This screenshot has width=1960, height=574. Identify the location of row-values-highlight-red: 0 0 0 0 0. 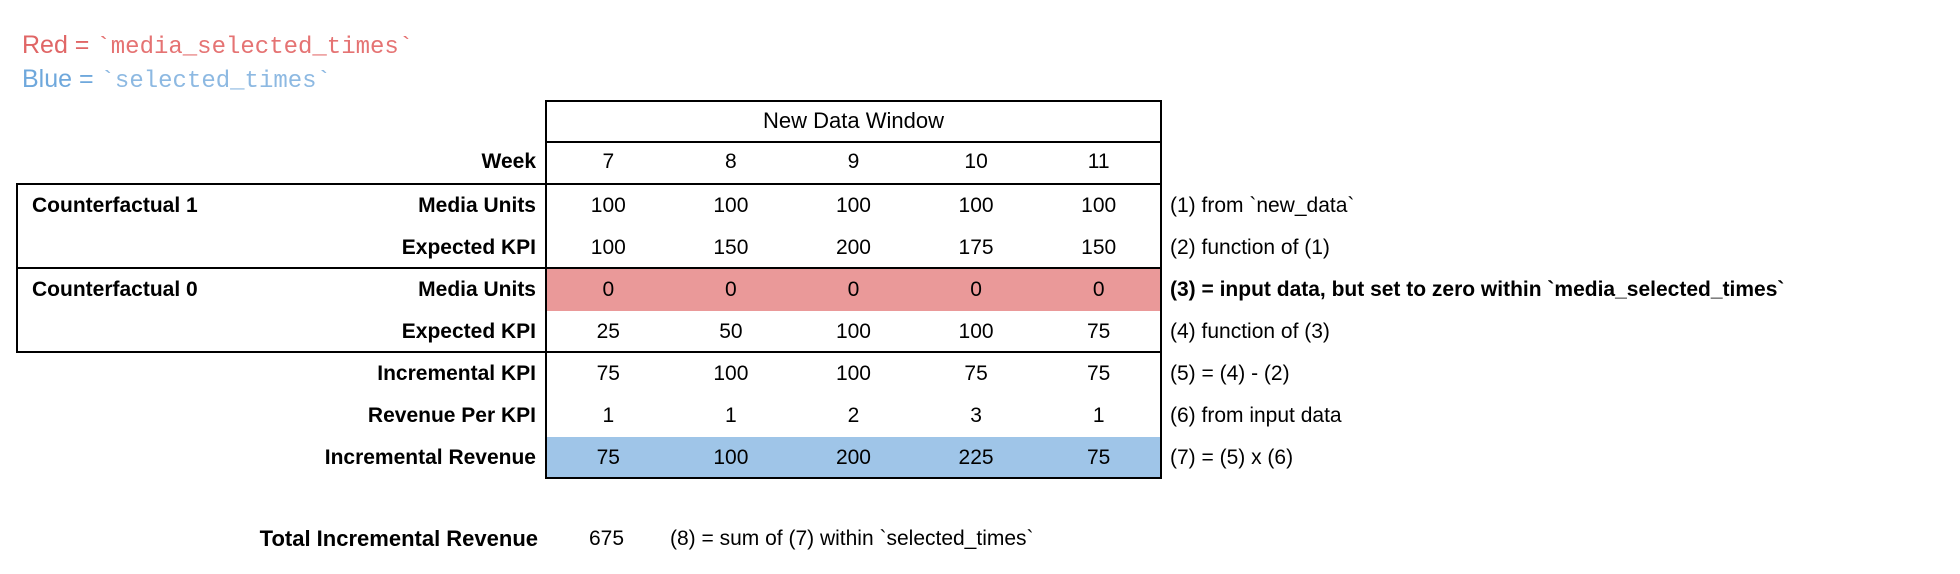
(853, 290).